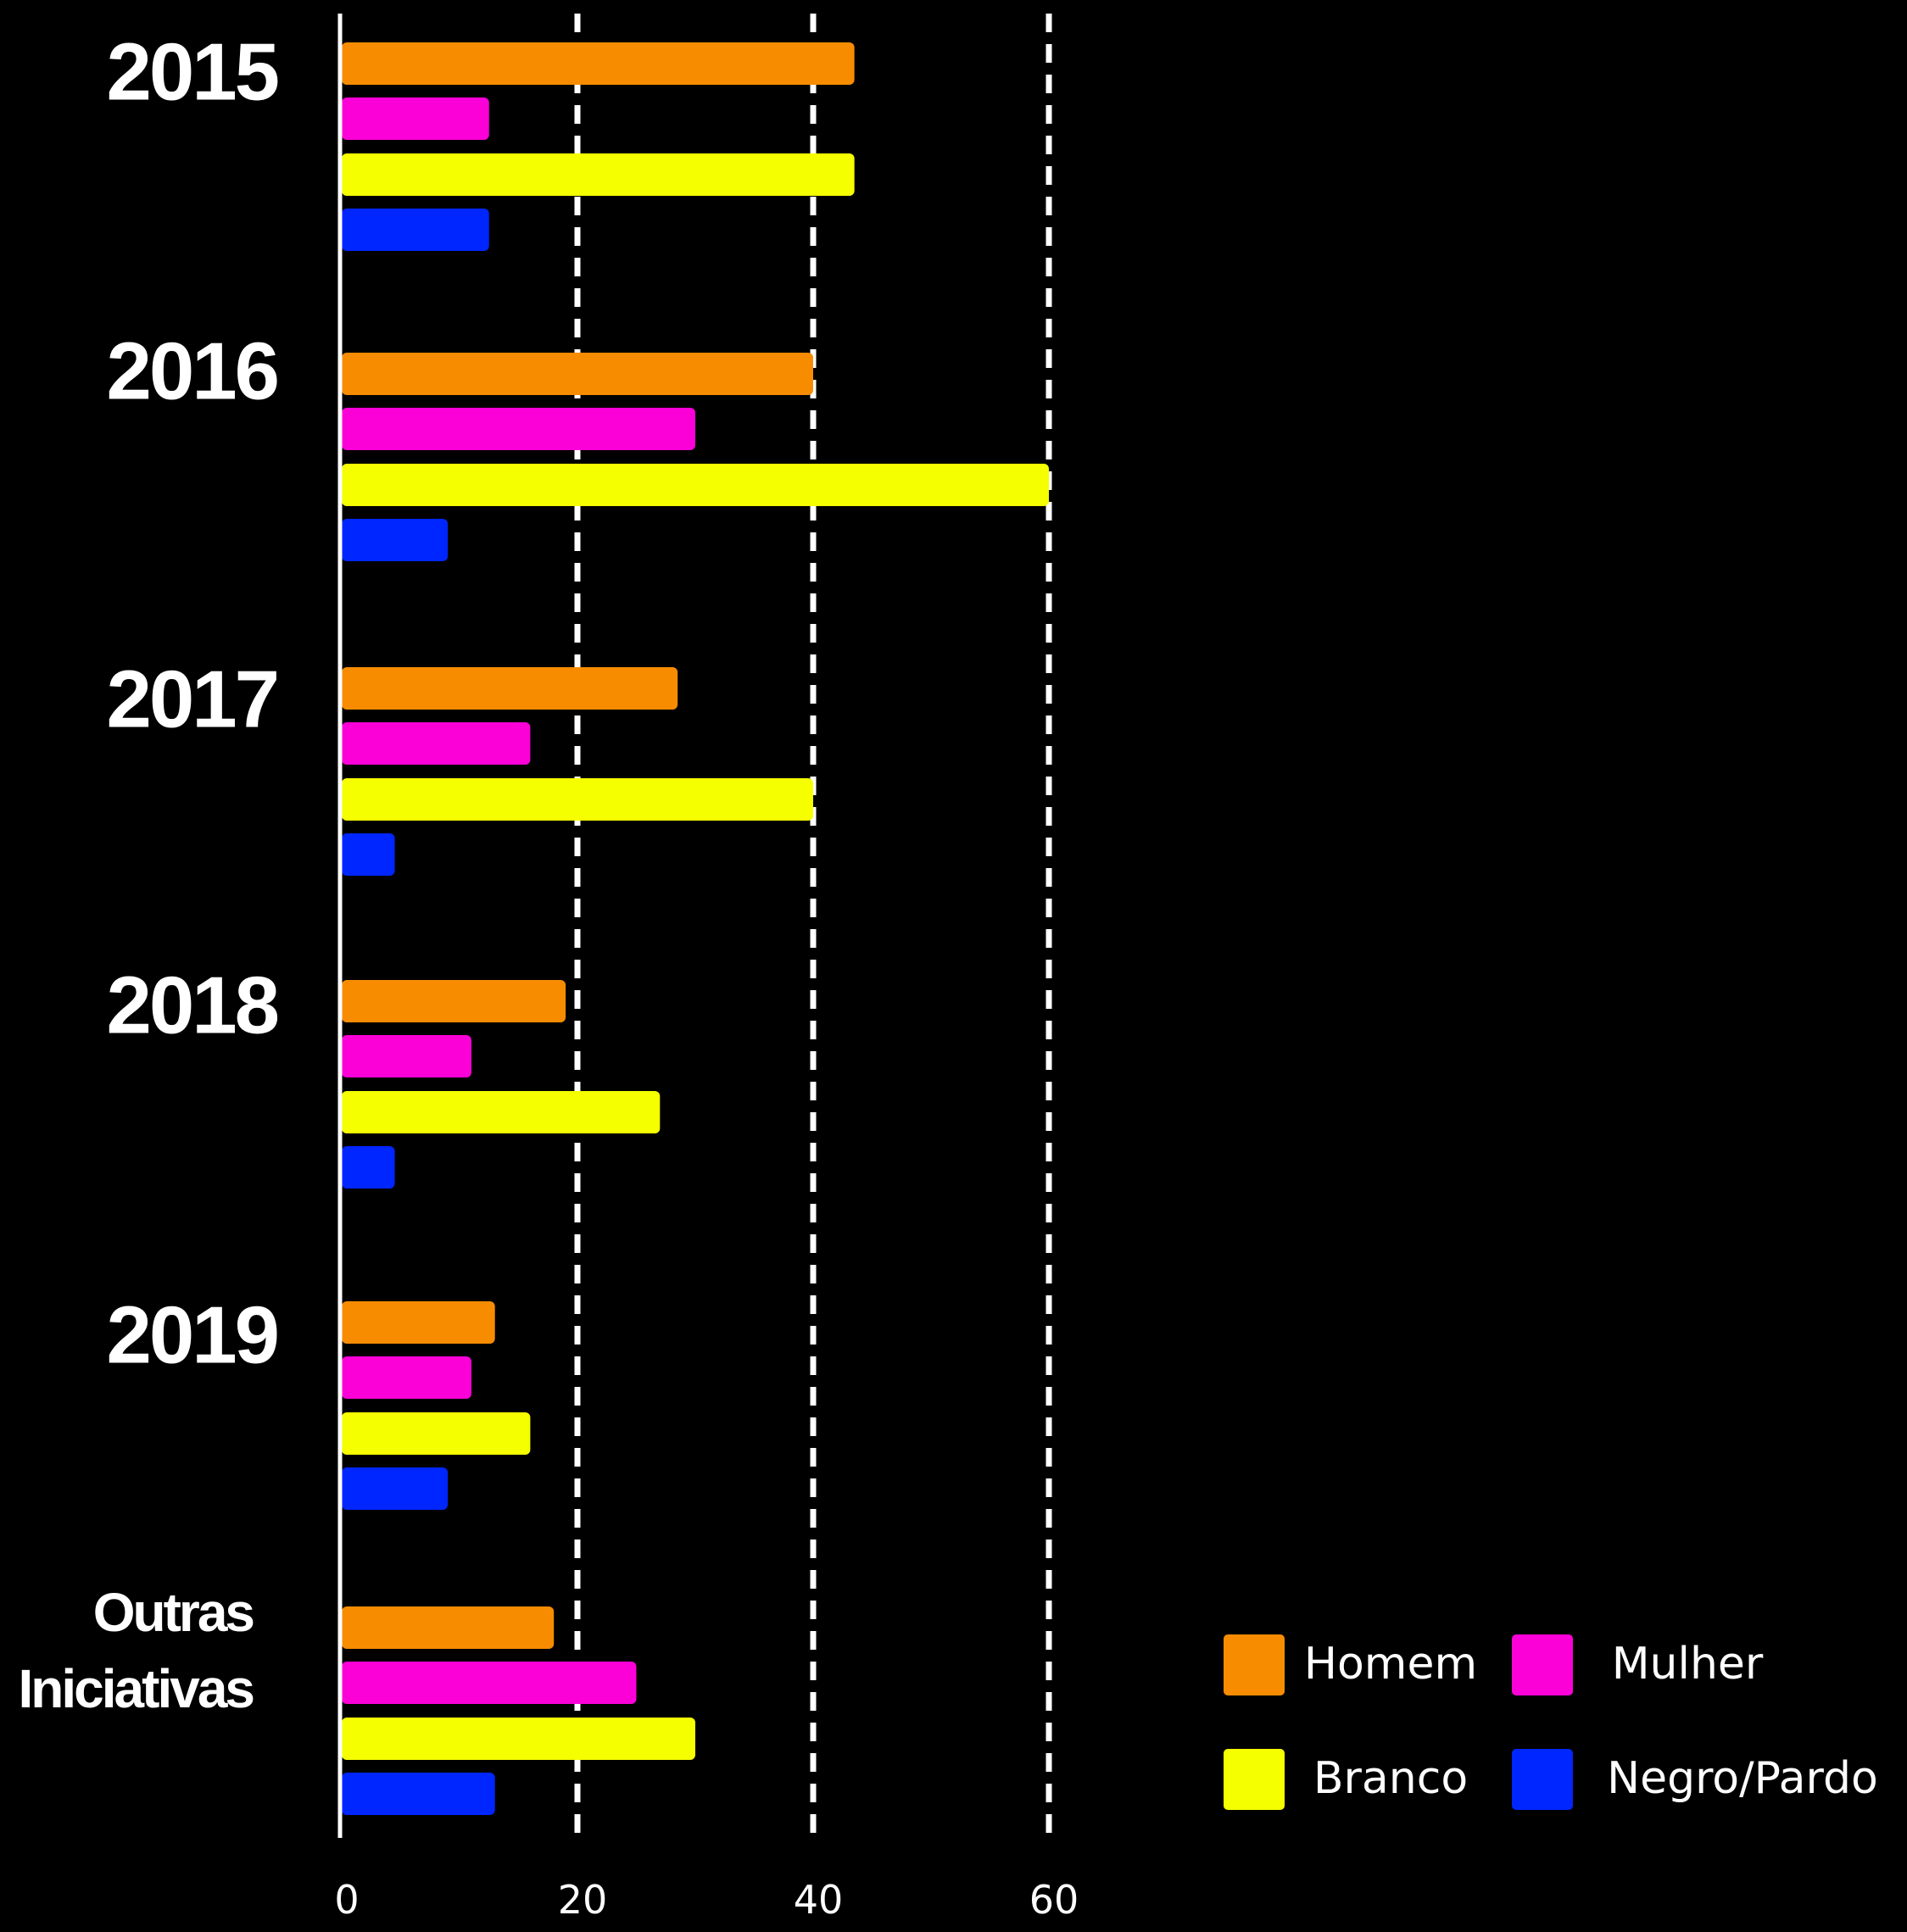 This screenshot has height=1932, width=1907. Describe the element at coordinates (1742, 1778) in the screenshot. I see `legend-label: Negro/Pardo` at that location.